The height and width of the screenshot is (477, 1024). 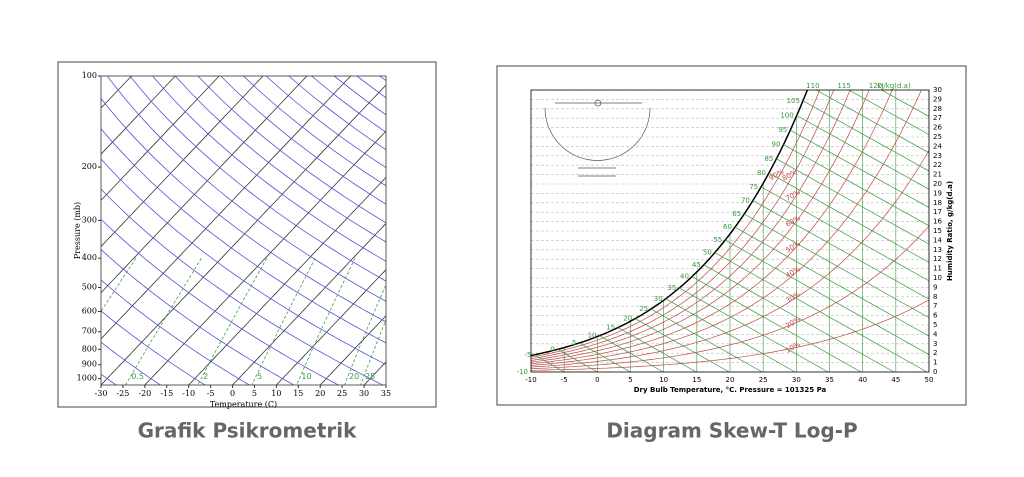 What do you see at coordinates (894, 86) in the screenshot?
I see `enthalpy-unit: kJ/kg(d.a)` at bounding box center [894, 86].